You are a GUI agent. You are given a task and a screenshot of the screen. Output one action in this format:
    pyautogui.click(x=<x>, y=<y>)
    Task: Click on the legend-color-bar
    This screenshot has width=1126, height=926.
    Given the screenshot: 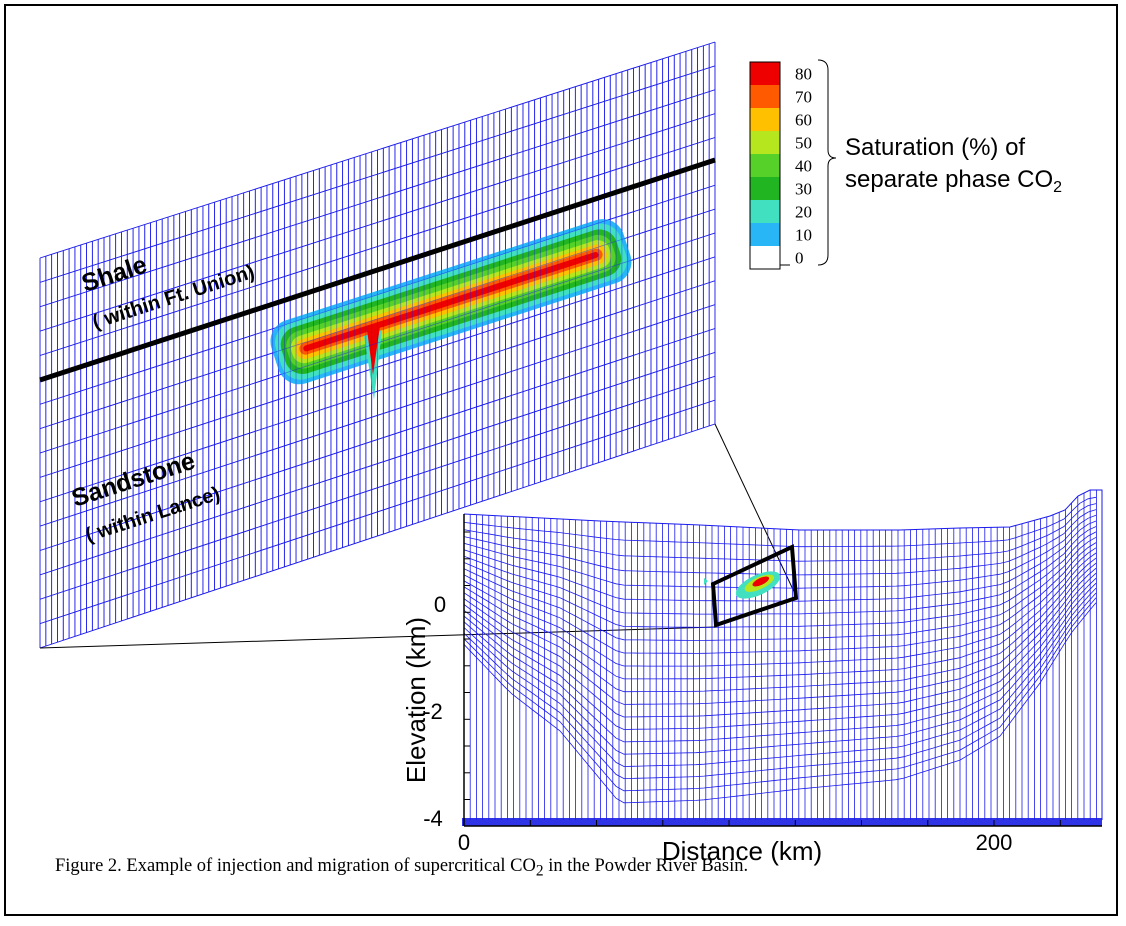 What is the action you would take?
    pyautogui.click(x=765, y=165)
    